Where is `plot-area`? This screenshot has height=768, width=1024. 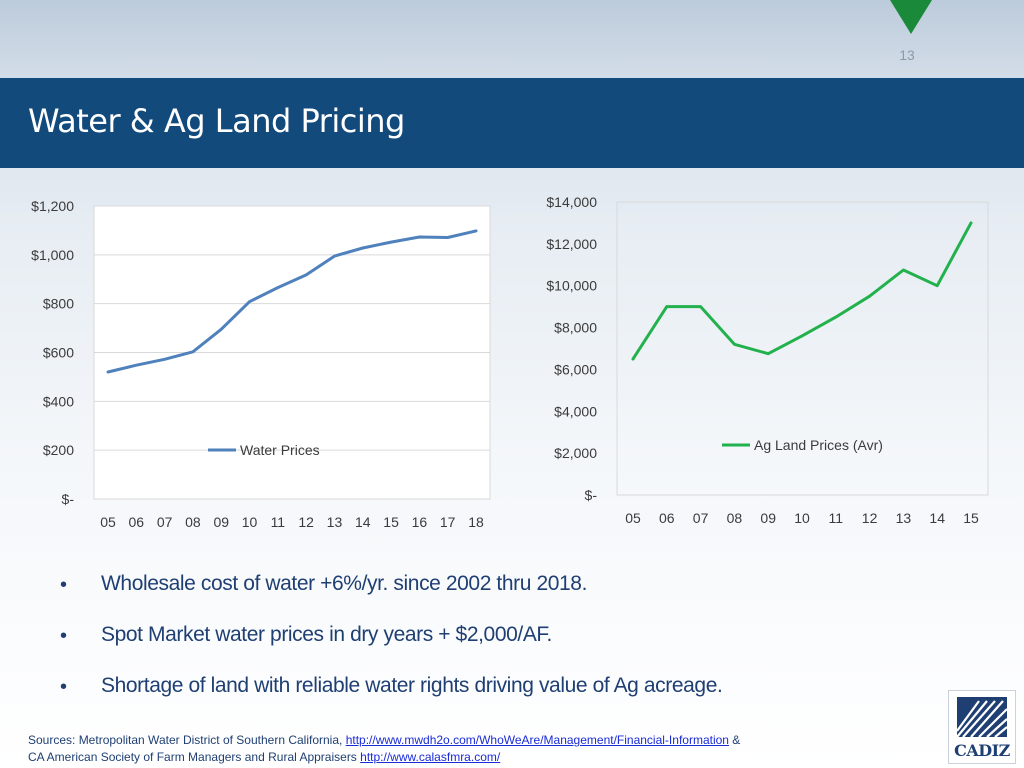
plot-area is located at coordinates (802, 348).